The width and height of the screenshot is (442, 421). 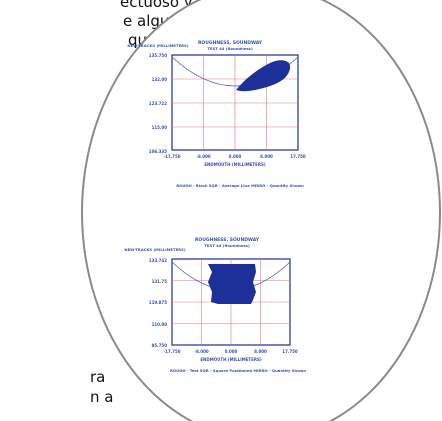 I want to click on top-plot-xtick: -17.750, so click(x=171, y=156).